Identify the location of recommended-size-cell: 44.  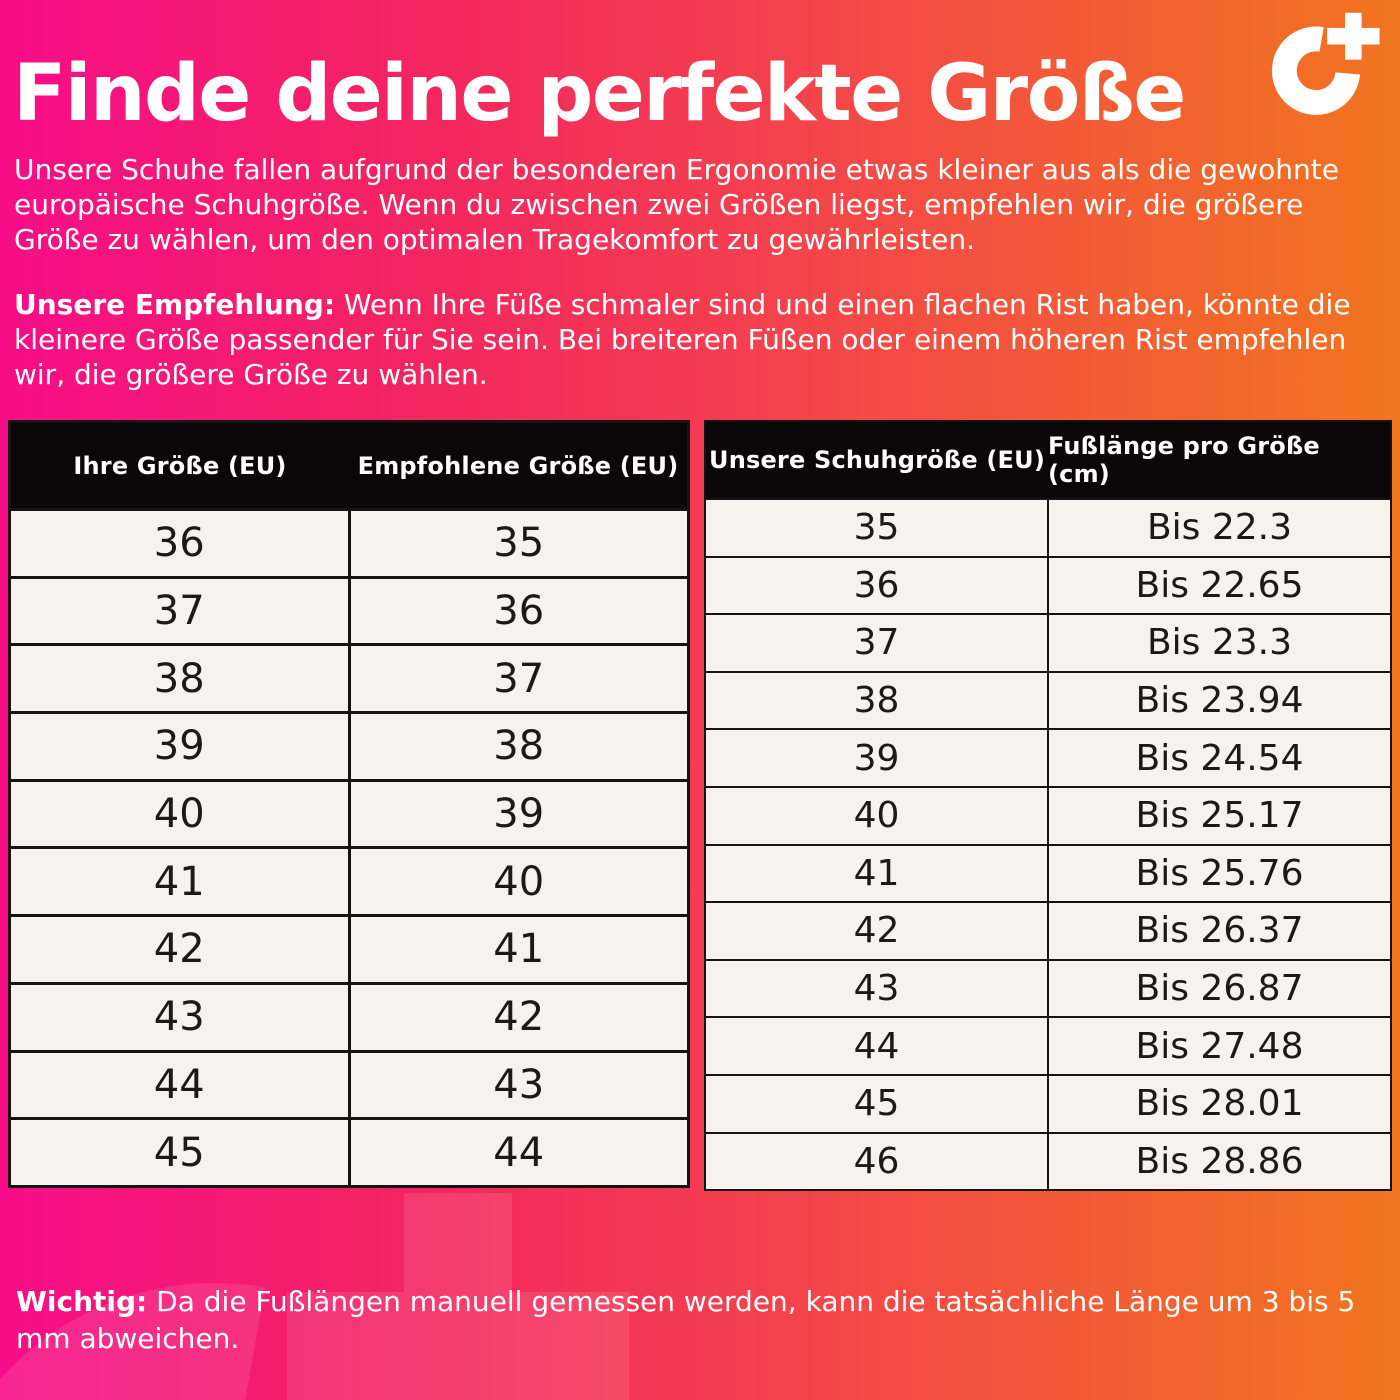
(517, 1152).